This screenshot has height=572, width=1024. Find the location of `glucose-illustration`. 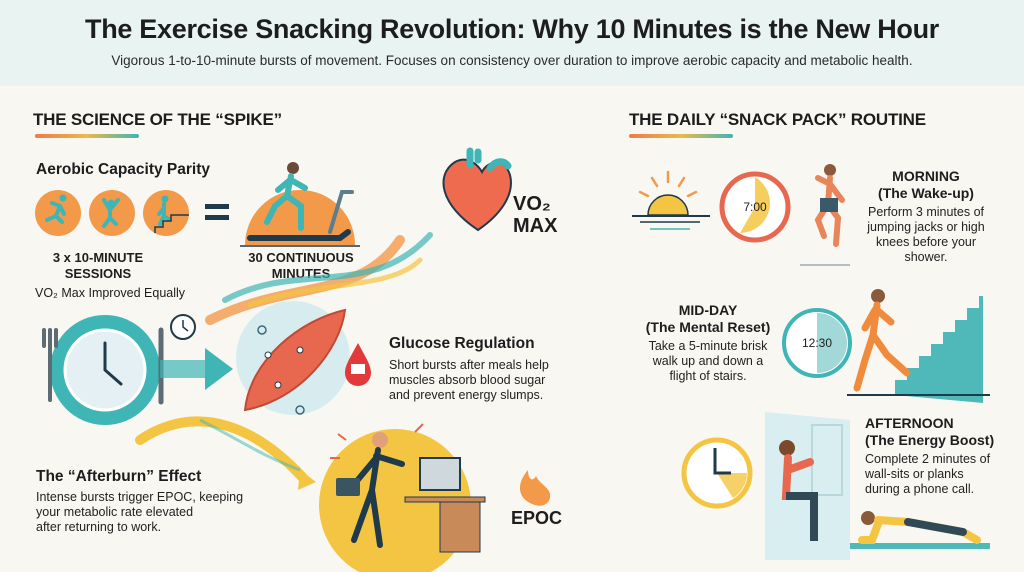

glucose-illustration is located at coordinates (206, 363).